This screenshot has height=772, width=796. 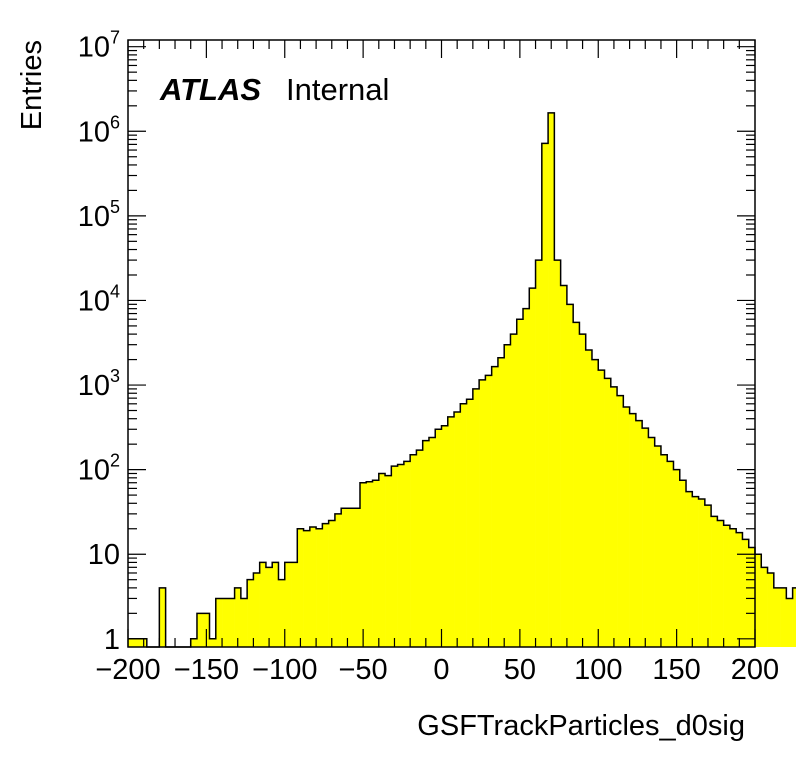 I want to click on x-tick-labels: −200 −150 −100 −50 0 50 100 150 200, so click(x=437, y=670).